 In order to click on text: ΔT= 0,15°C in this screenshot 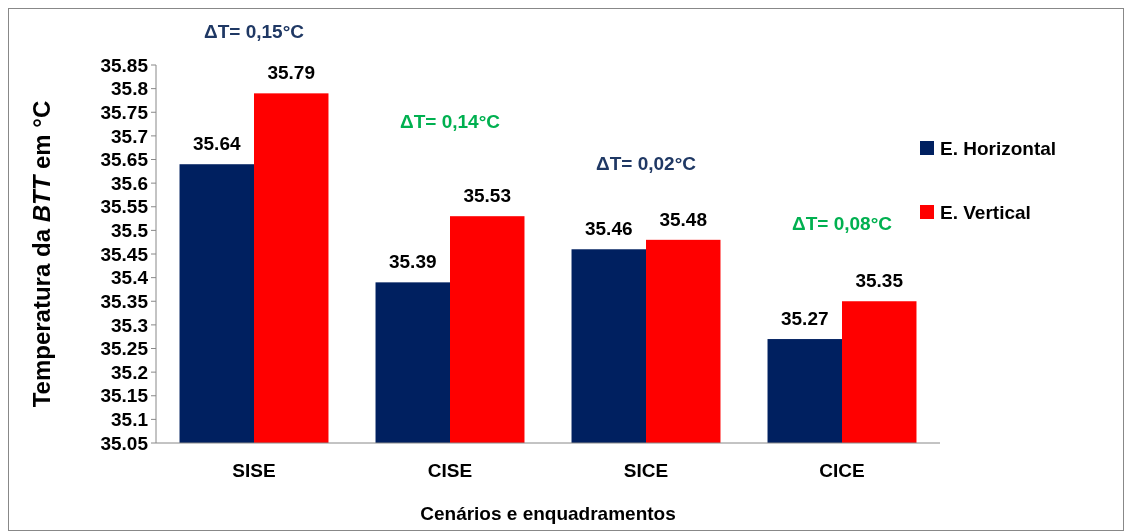, I will do `click(254, 32)`.